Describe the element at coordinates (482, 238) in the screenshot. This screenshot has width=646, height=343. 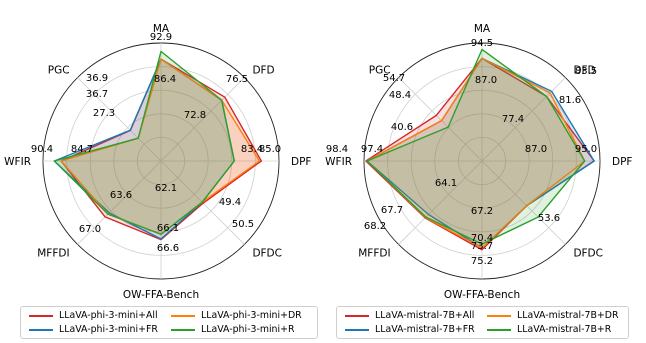
I see `data-label: 70.4` at that location.